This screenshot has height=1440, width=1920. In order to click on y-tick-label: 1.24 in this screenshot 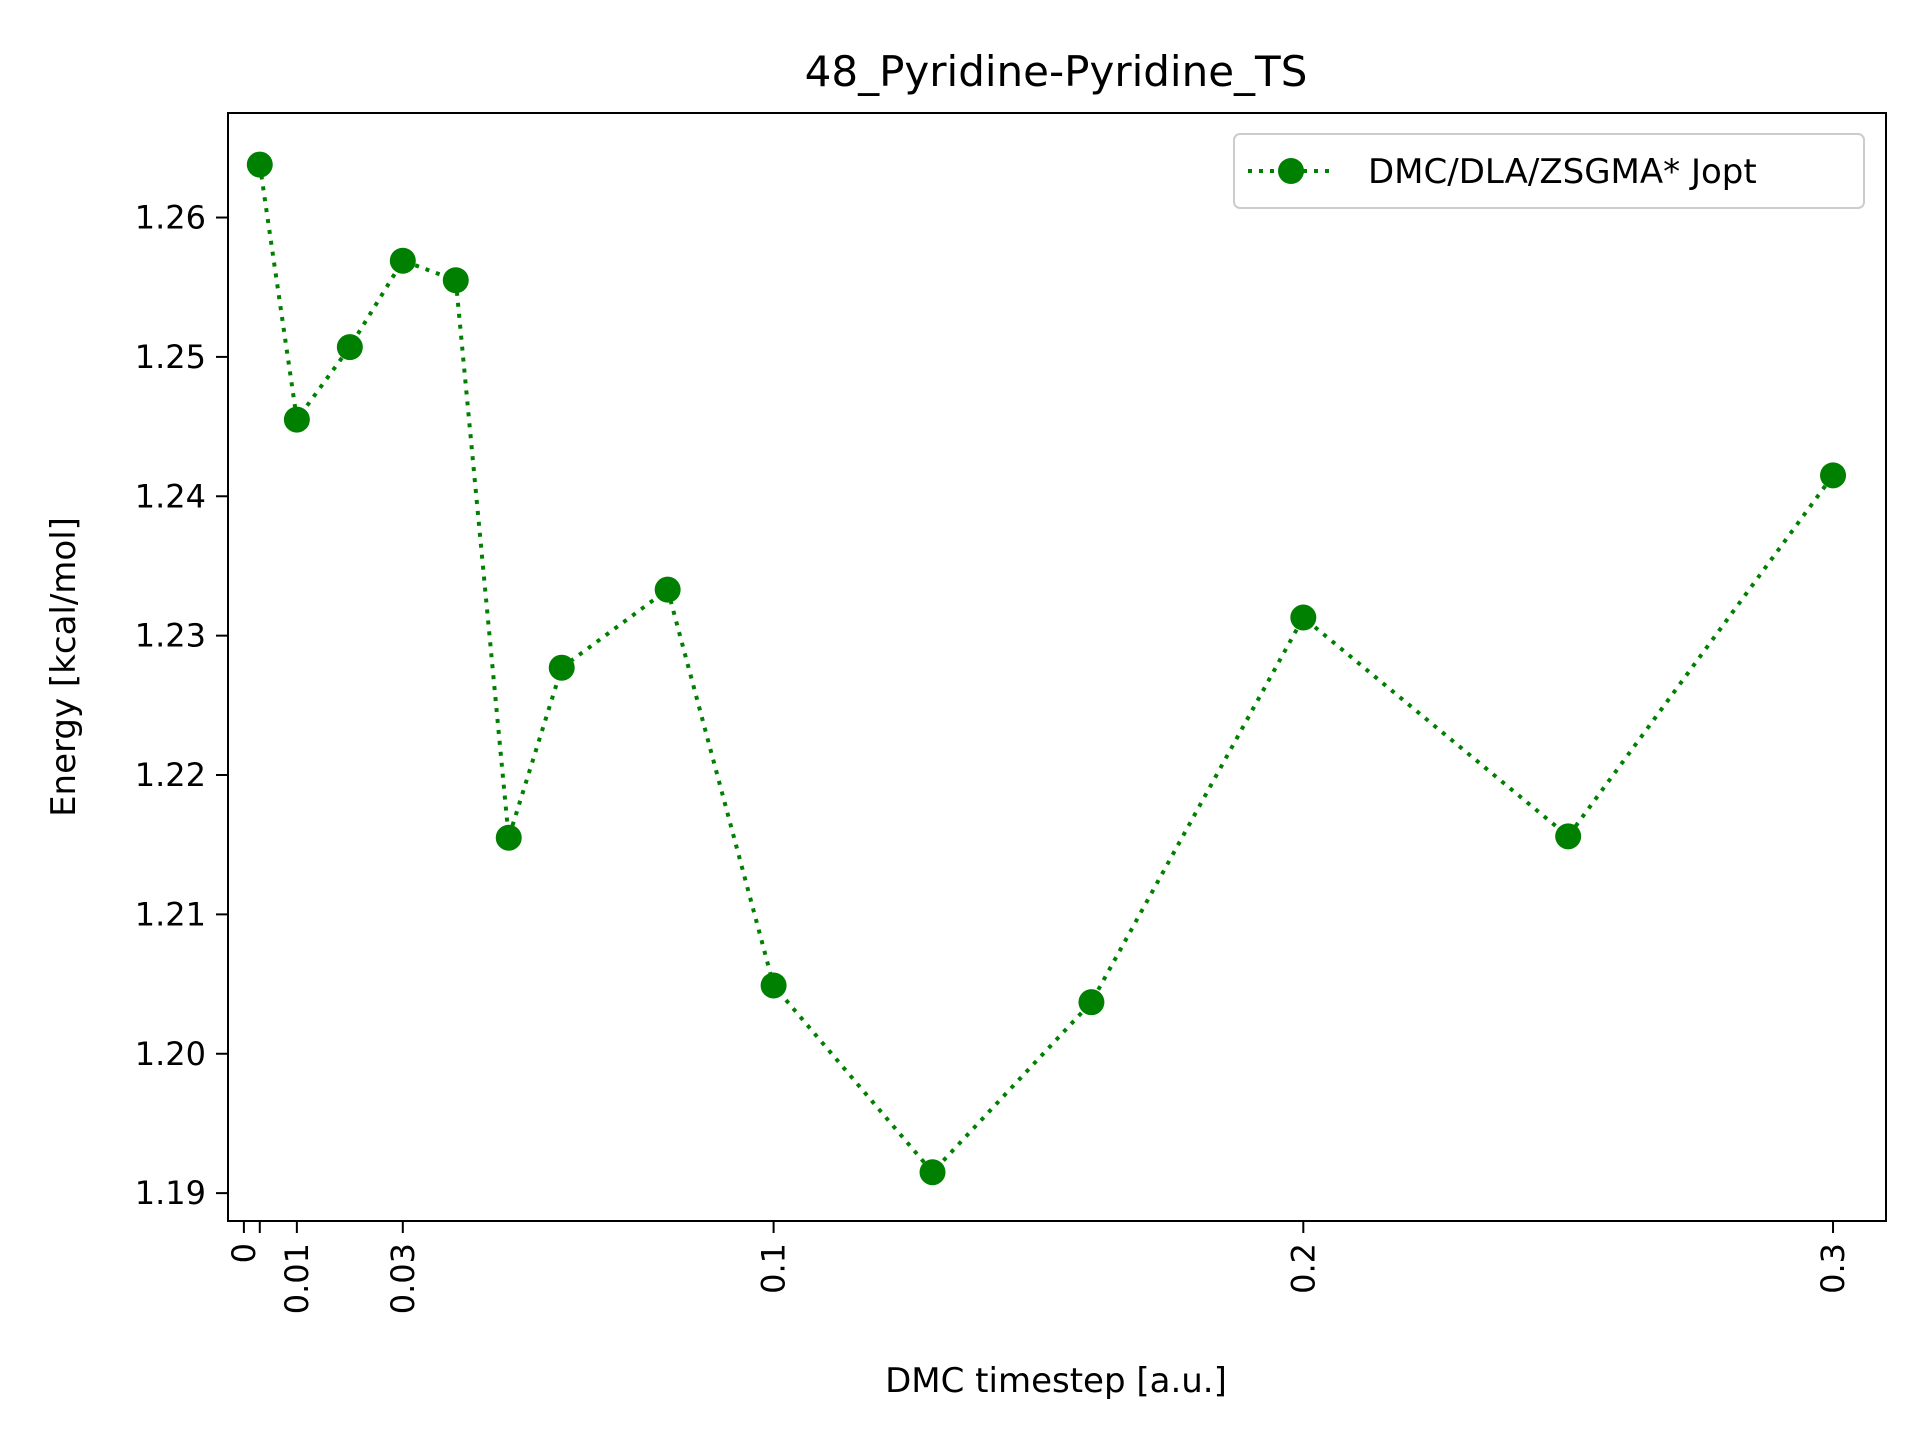, I will do `click(170, 496)`.